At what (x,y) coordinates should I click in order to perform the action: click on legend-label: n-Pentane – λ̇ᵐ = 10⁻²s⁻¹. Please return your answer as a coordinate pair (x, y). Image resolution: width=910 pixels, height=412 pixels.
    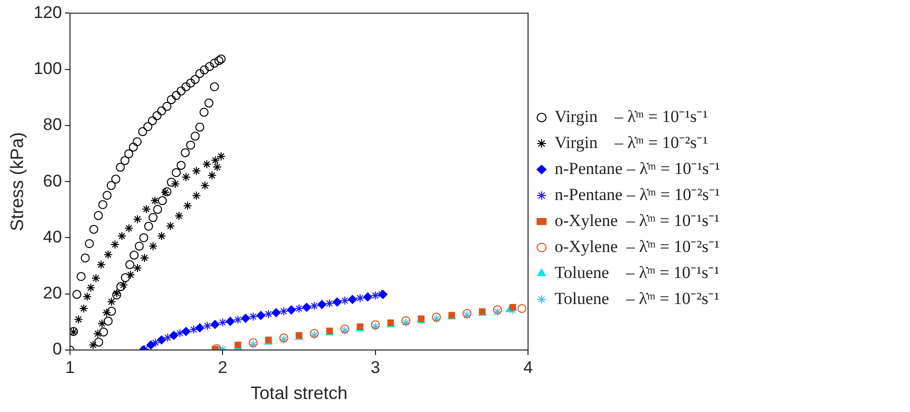
    Looking at the image, I should click on (637, 194).